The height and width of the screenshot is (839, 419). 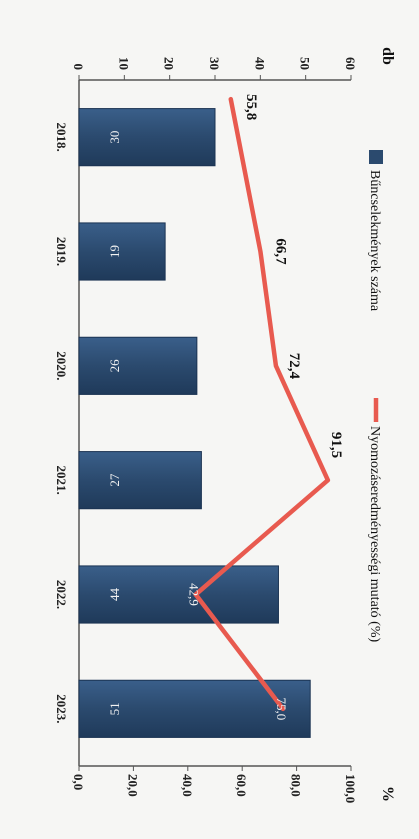 What do you see at coordinates (281, 708) in the screenshot?
I see `line-point-label: 75,0` at bounding box center [281, 708].